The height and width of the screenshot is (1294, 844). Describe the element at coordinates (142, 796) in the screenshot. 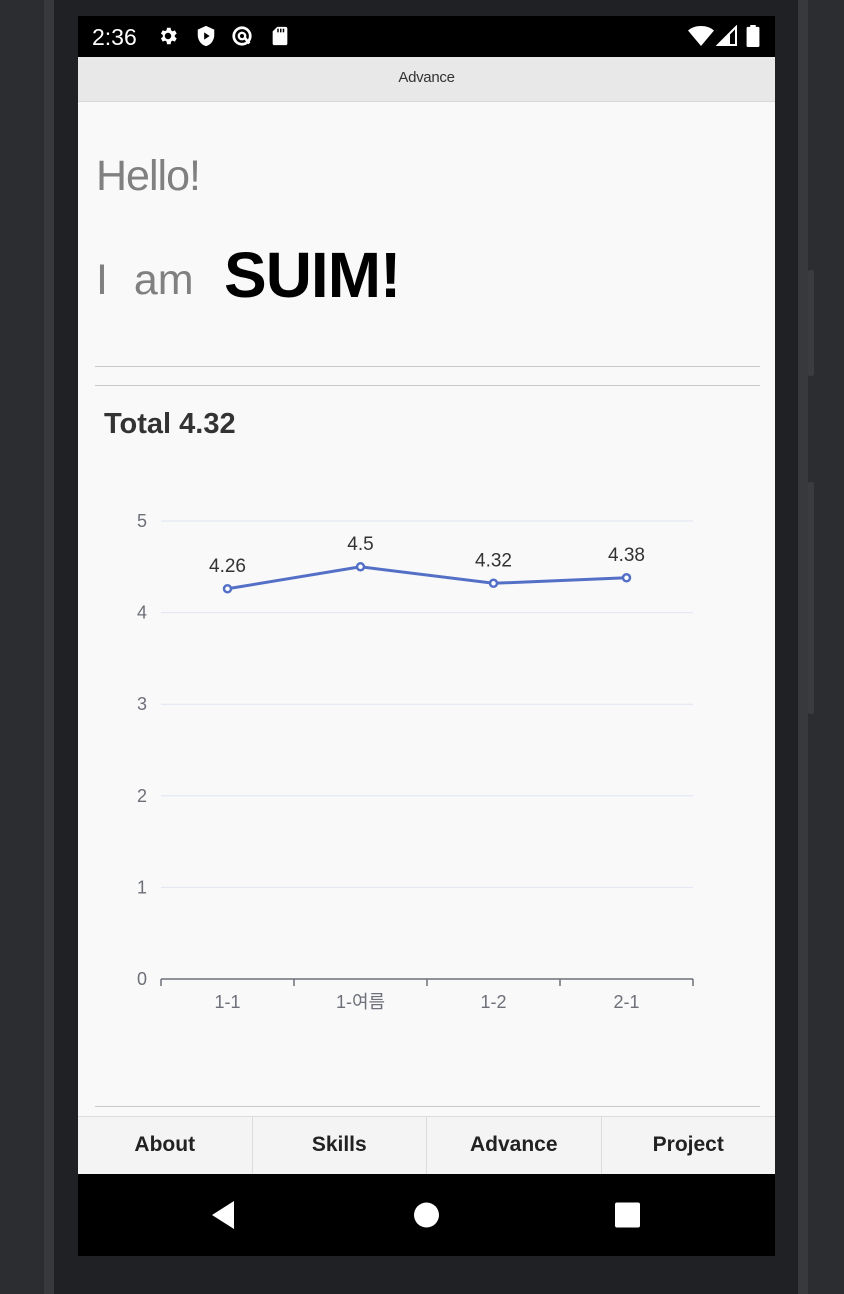

I see `y-tick-label: 2` at that location.